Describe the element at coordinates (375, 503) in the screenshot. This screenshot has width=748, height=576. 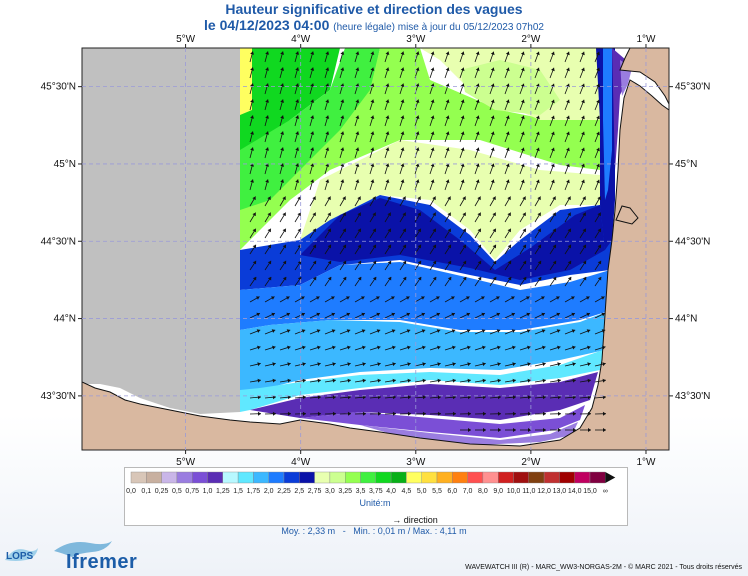
I see `unit-label: Unité:m` at that location.